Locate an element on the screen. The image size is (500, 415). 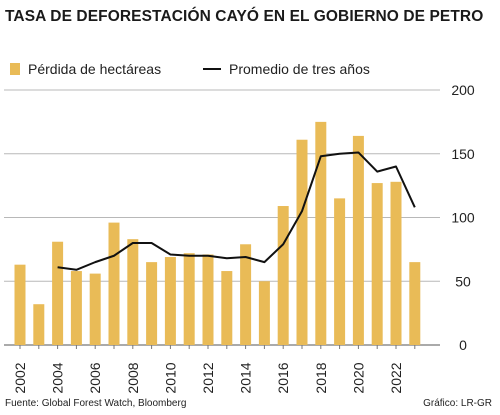
legend-item-line: Promedio de tres años is located at coordinates (286, 69).